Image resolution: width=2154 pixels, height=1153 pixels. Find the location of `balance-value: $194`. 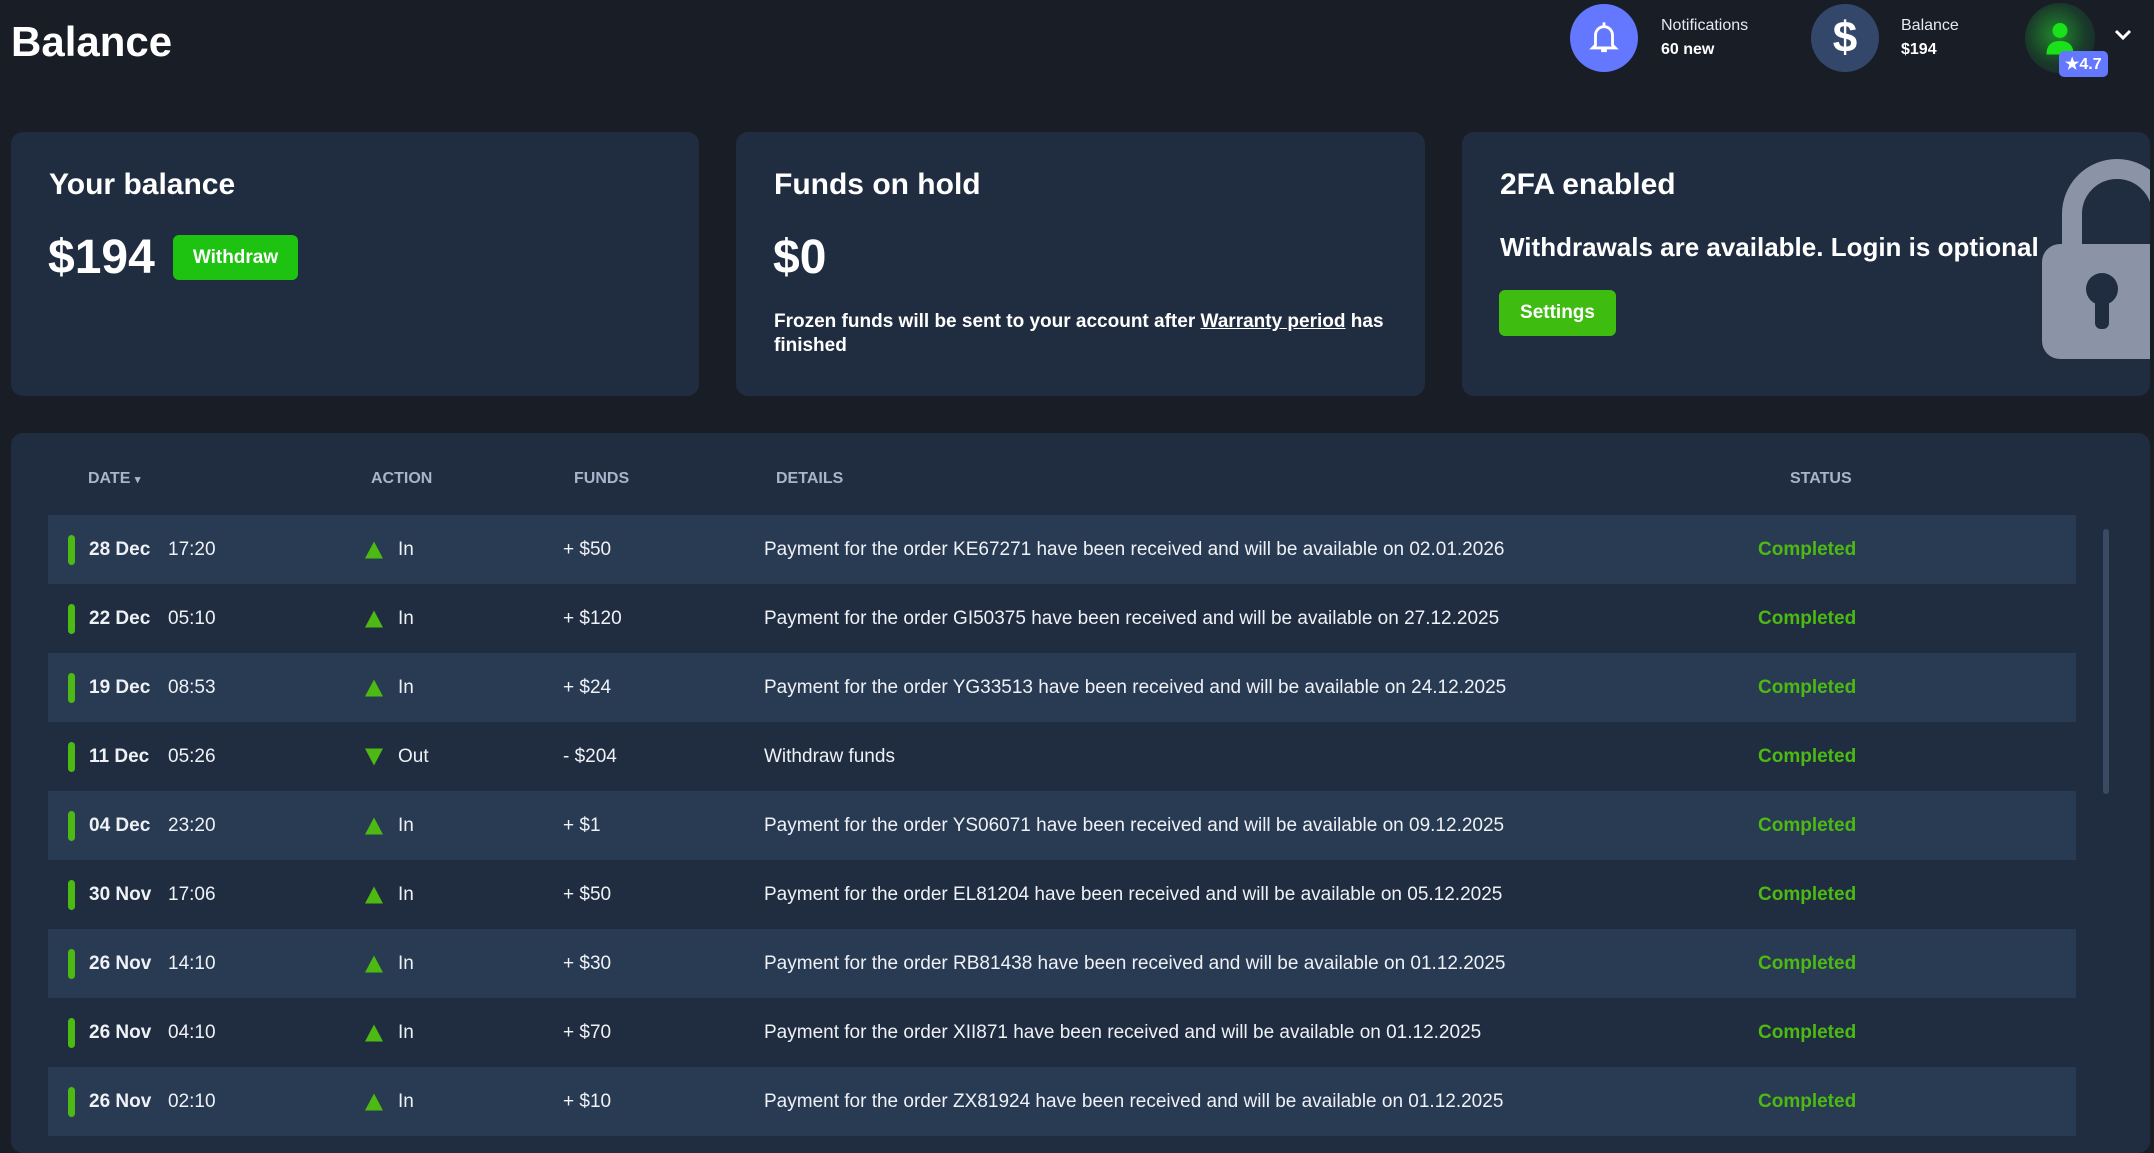

balance-value: $194 is located at coordinates (1919, 49).